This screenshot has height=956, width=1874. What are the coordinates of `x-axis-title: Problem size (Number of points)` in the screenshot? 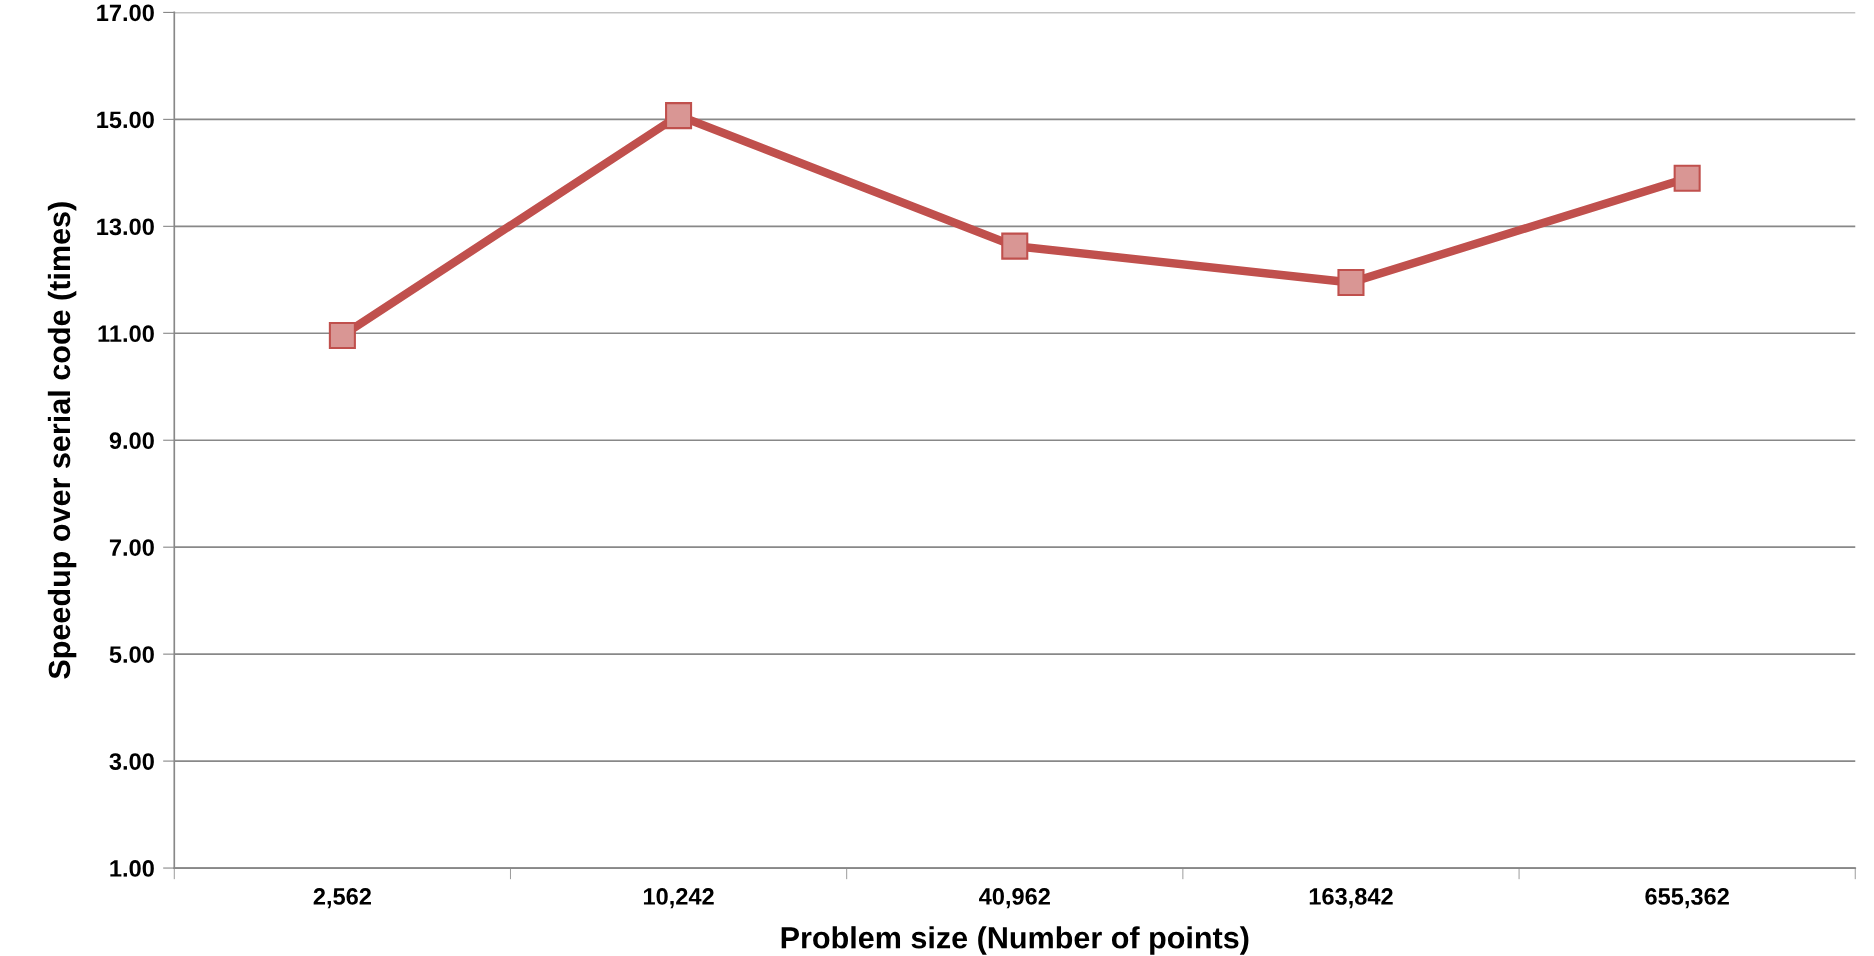 It's located at (1015, 940).